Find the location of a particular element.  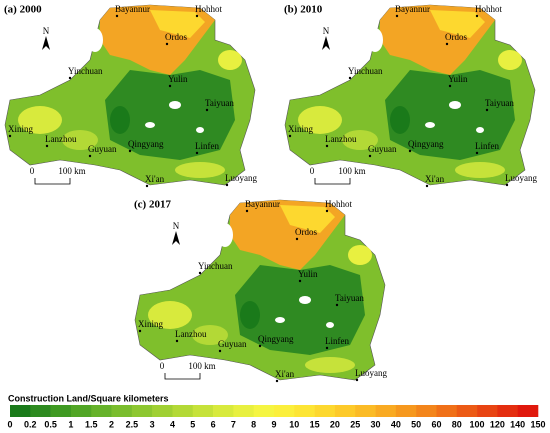

legend-label: 2.5 is located at coordinates (132, 424).